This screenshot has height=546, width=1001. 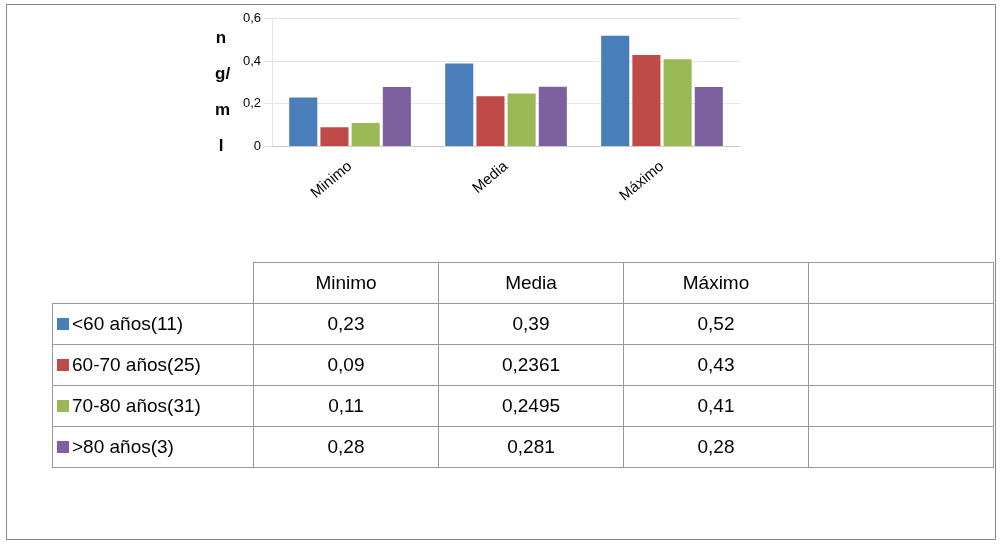 I want to click on data-label: 0,2361, so click(x=531, y=365).